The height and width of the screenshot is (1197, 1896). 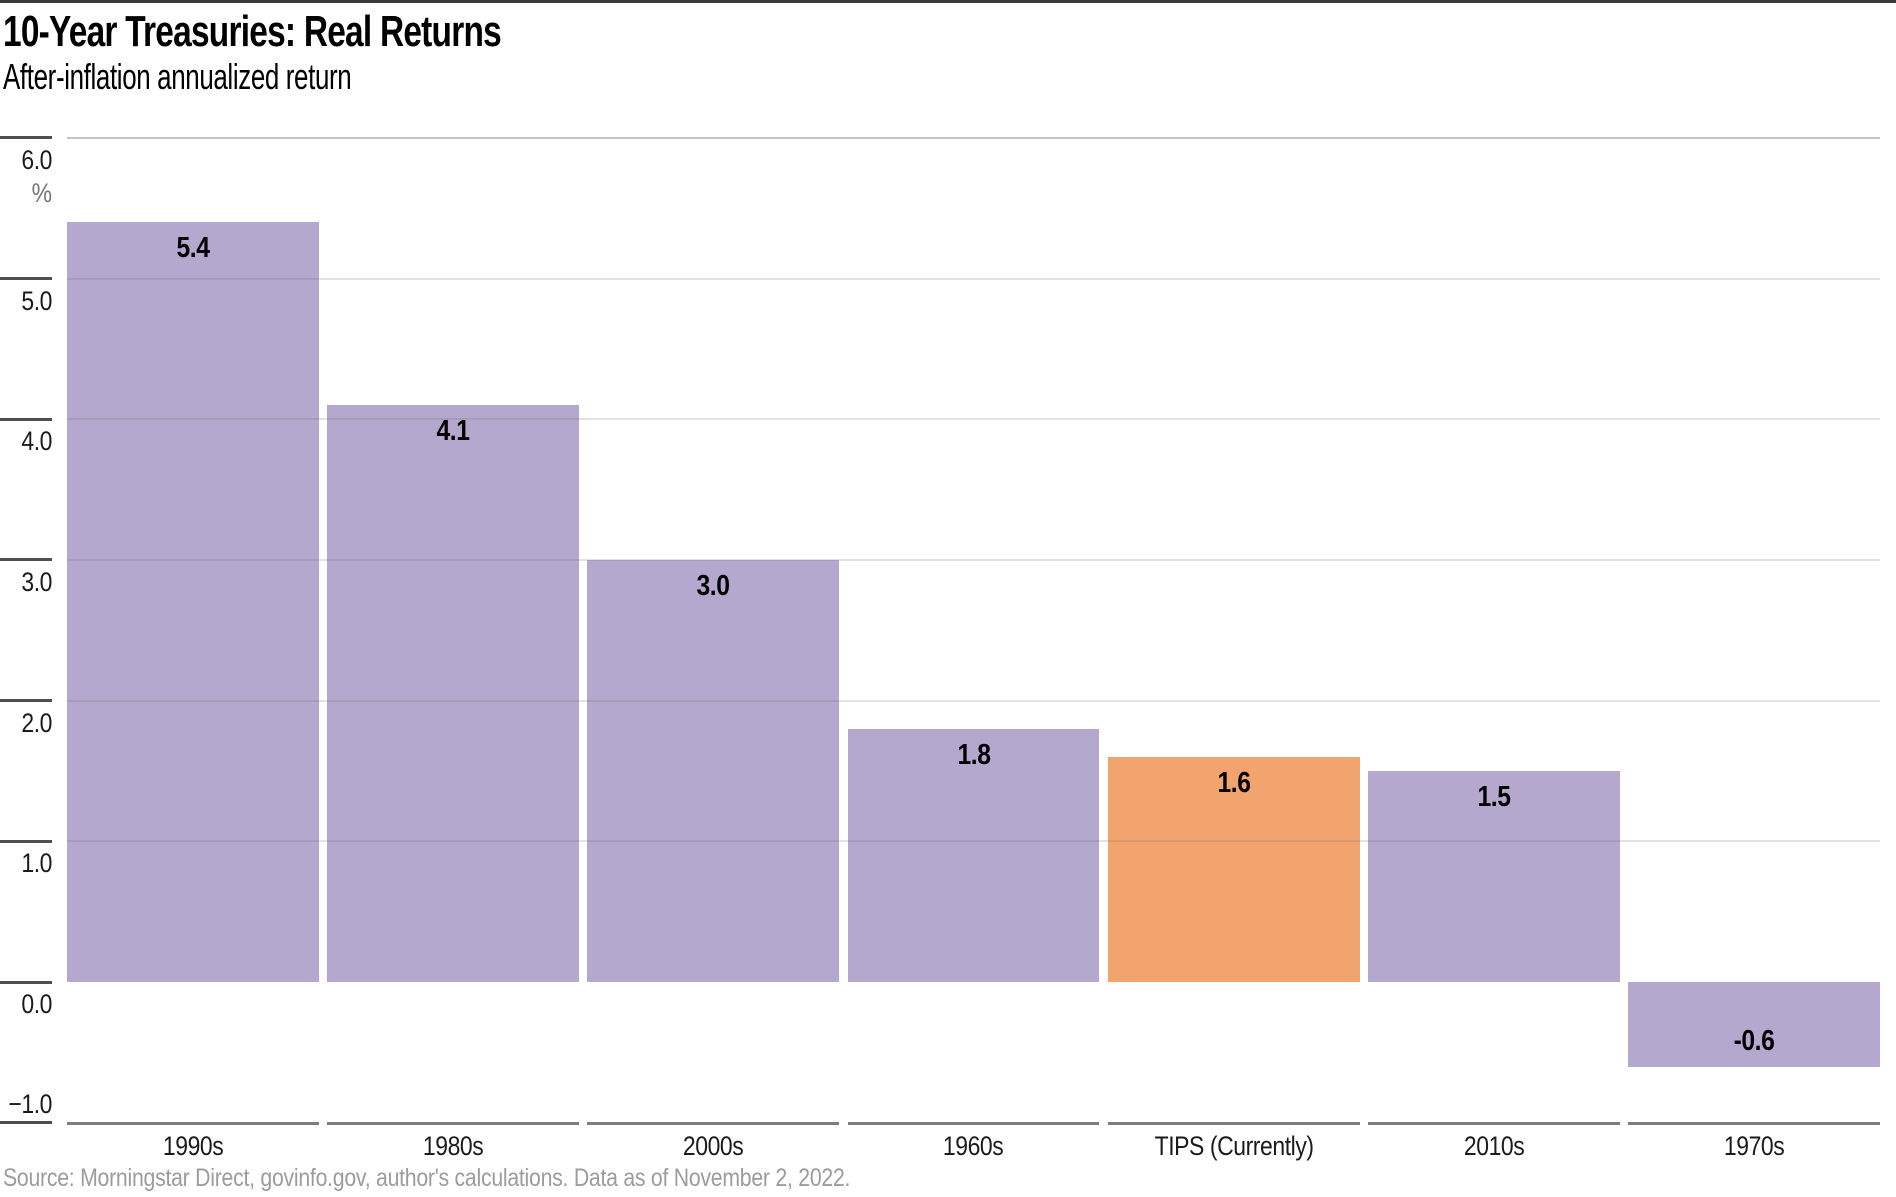 What do you see at coordinates (973, 754) in the screenshot?
I see `bar-value-label: 1.8` at bounding box center [973, 754].